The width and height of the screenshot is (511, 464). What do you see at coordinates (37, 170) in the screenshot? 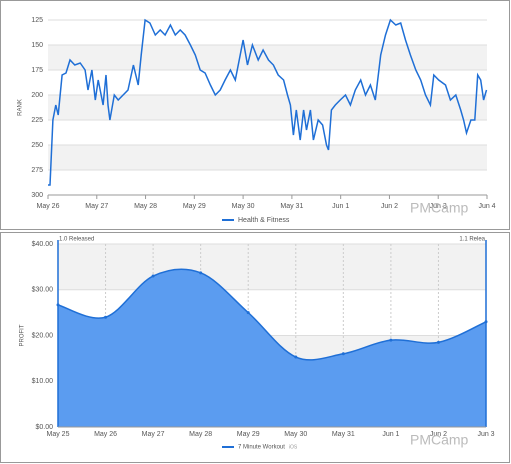
I see `y-tick-label: 275` at bounding box center [37, 170].